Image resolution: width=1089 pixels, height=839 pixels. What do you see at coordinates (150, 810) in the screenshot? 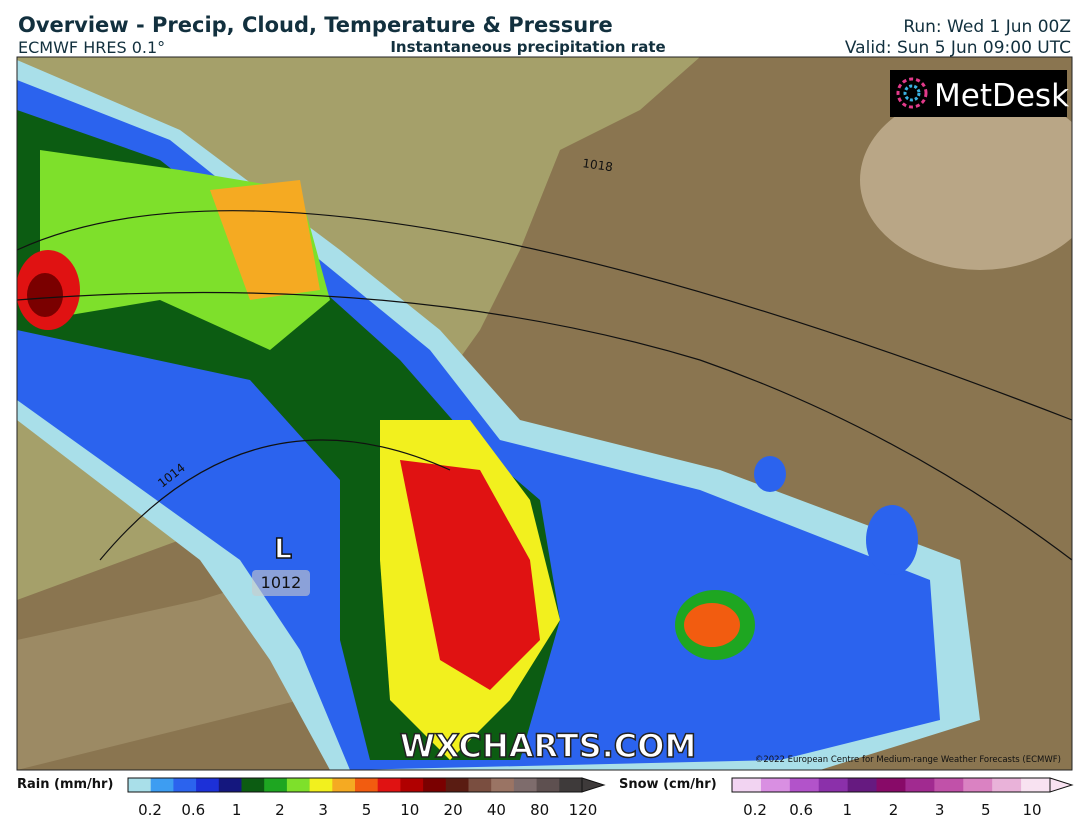
I see `rain-tick-label: 0.2` at bounding box center [150, 810].